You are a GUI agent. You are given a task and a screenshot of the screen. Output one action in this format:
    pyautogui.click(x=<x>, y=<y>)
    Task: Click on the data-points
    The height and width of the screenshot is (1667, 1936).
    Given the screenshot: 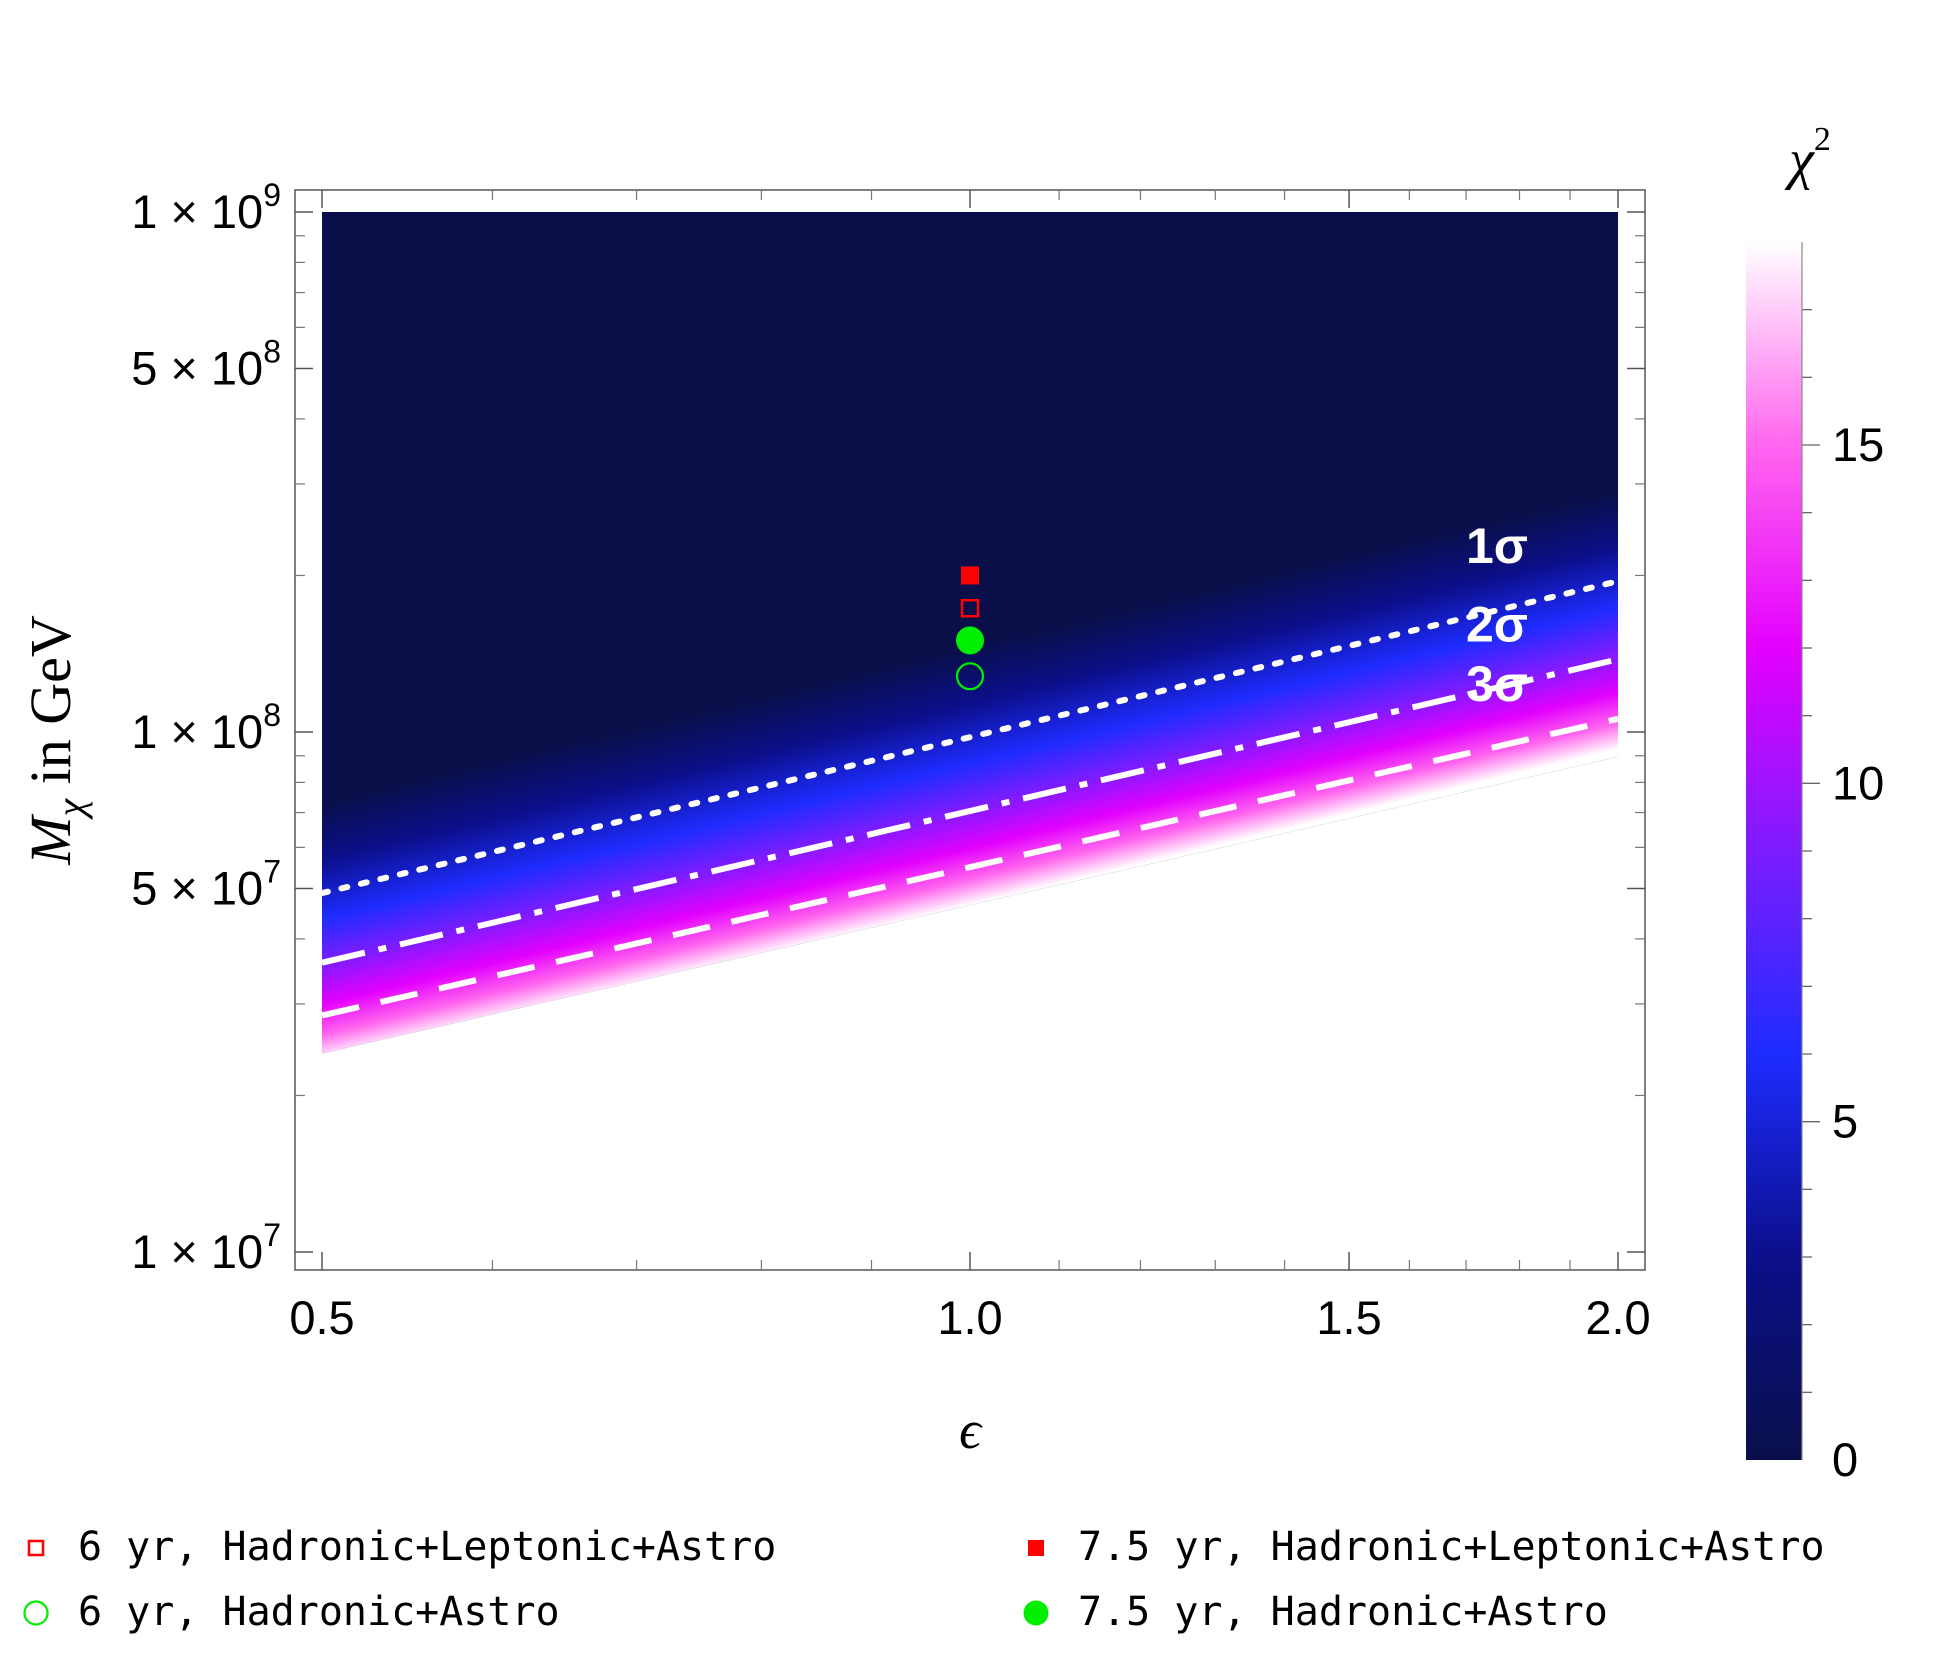 What is the action you would take?
    pyautogui.click(x=970, y=628)
    